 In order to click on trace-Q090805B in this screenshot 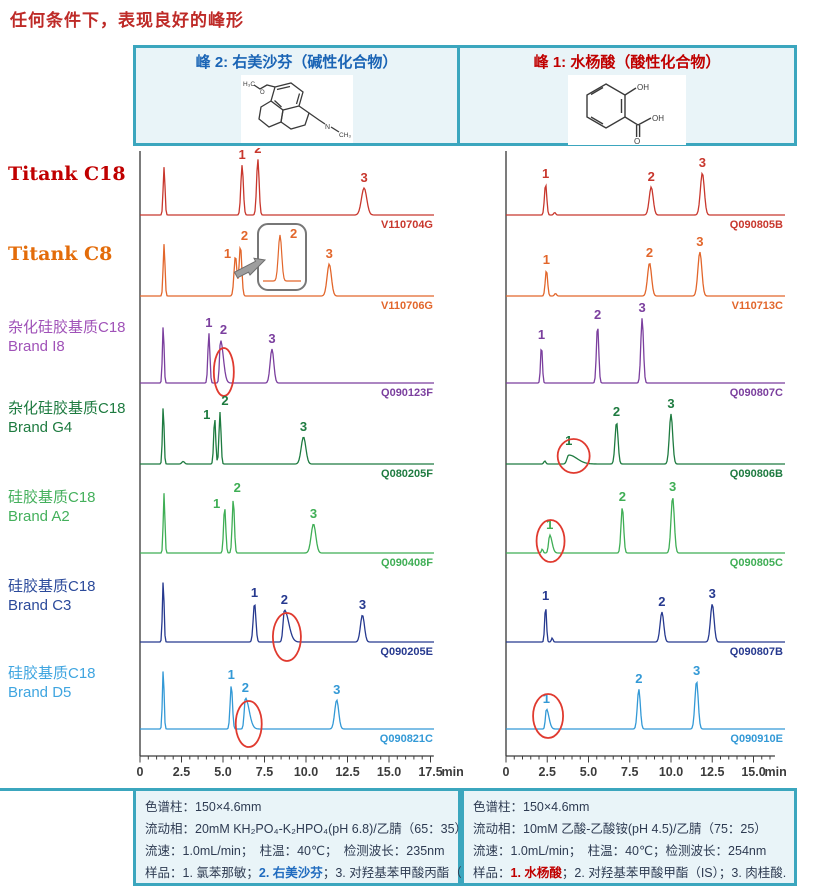, I will do `click(645, 193)`.